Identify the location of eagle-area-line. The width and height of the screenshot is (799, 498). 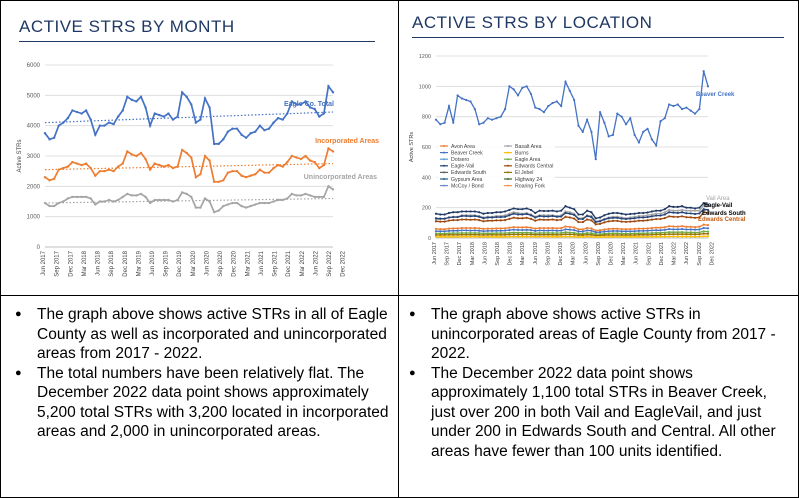
(572, 232).